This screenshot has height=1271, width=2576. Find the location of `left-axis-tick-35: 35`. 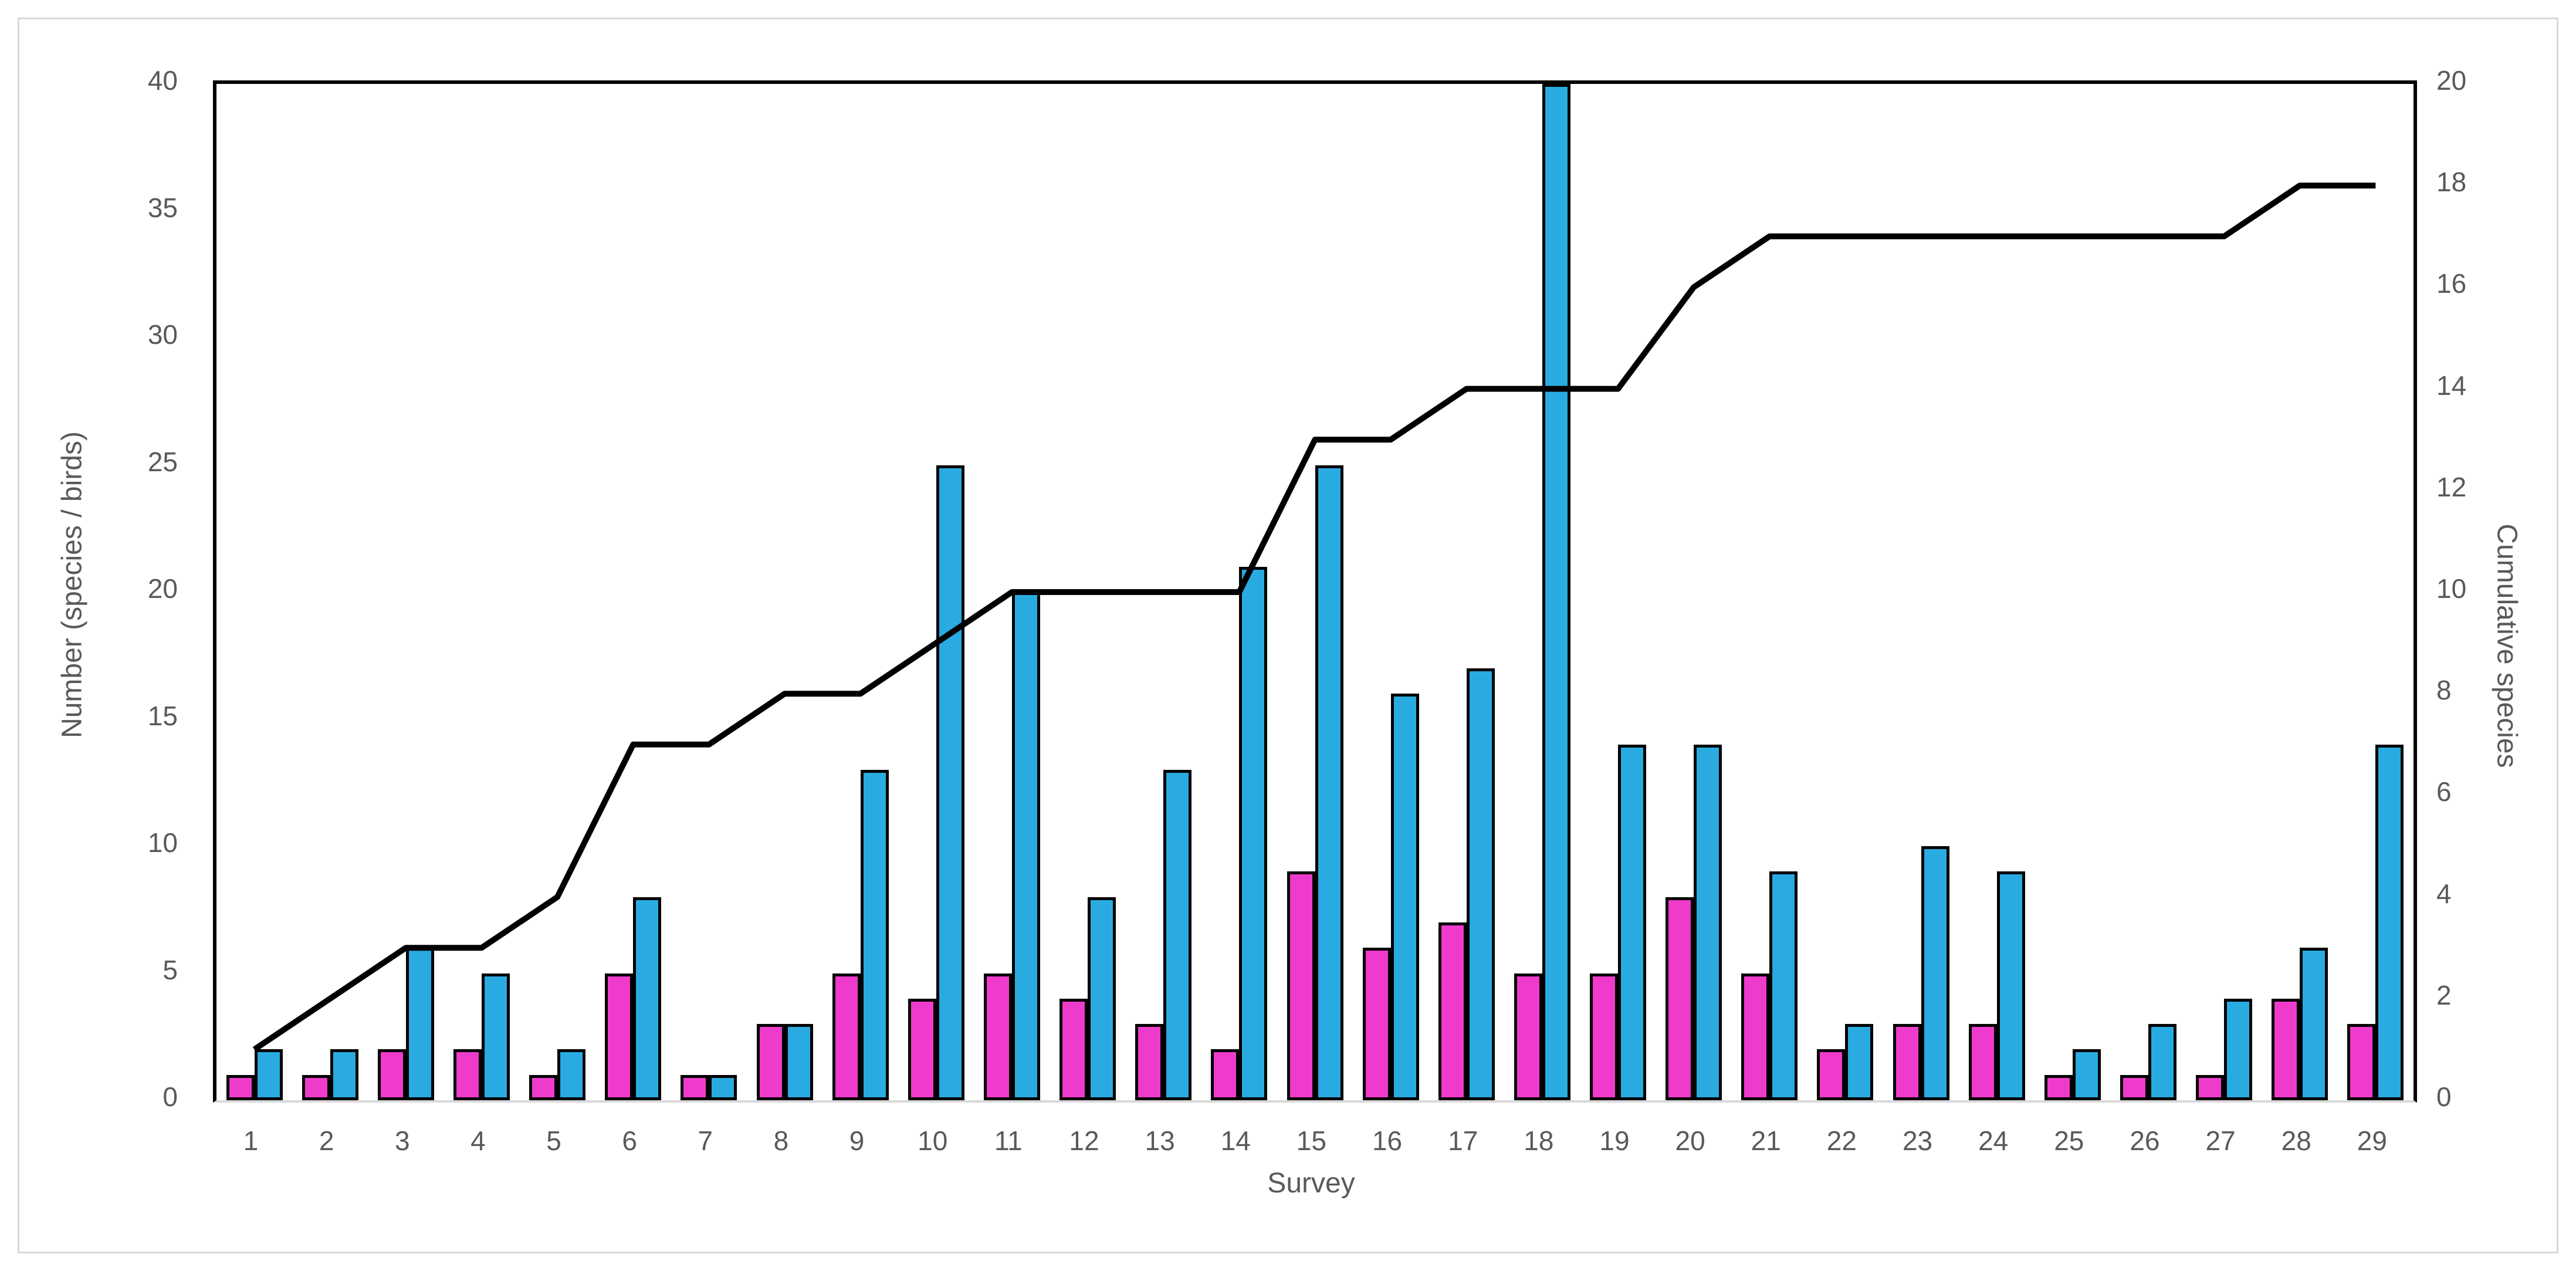

left-axis-tick-35: 35 is located at coordinates (162, 207).